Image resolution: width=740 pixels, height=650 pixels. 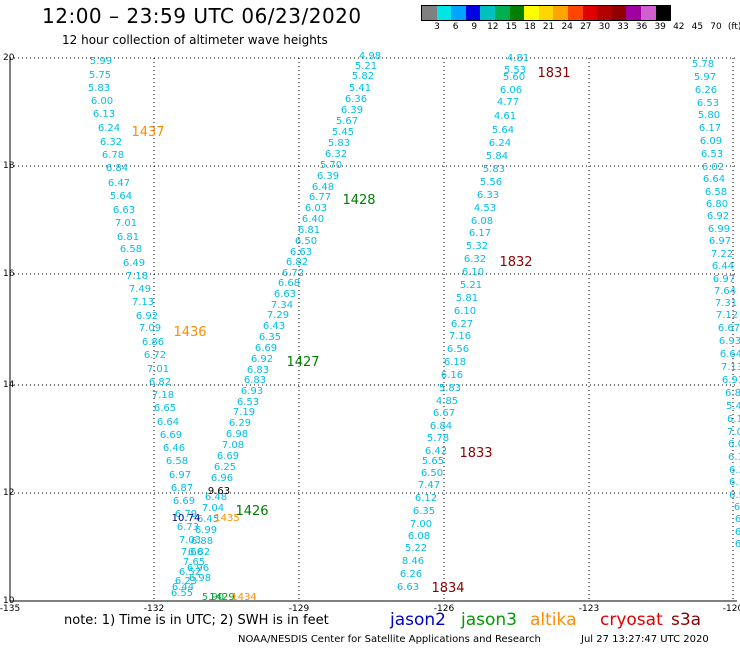 I want to click on swh-value-label: 4.81, so click(x=518, y=58).